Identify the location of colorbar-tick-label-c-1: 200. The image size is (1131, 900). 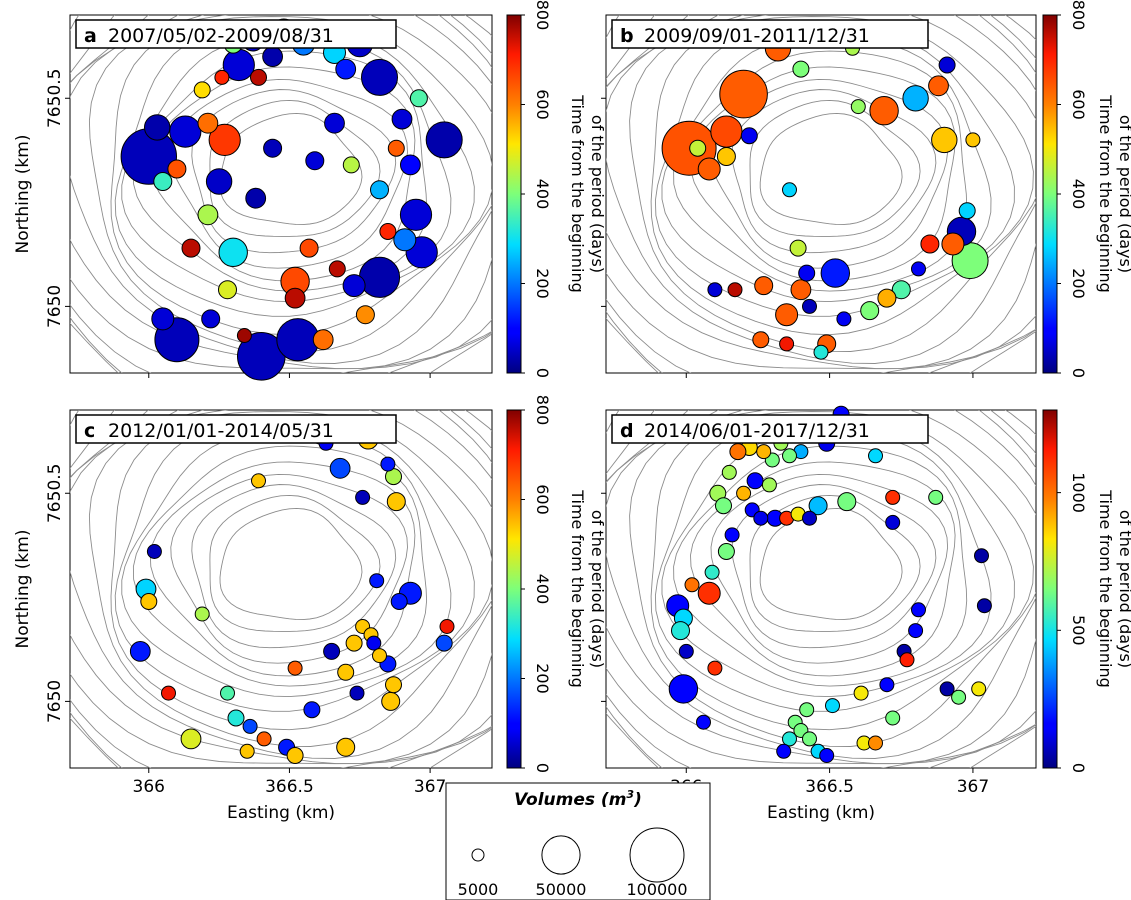
(542, 678).